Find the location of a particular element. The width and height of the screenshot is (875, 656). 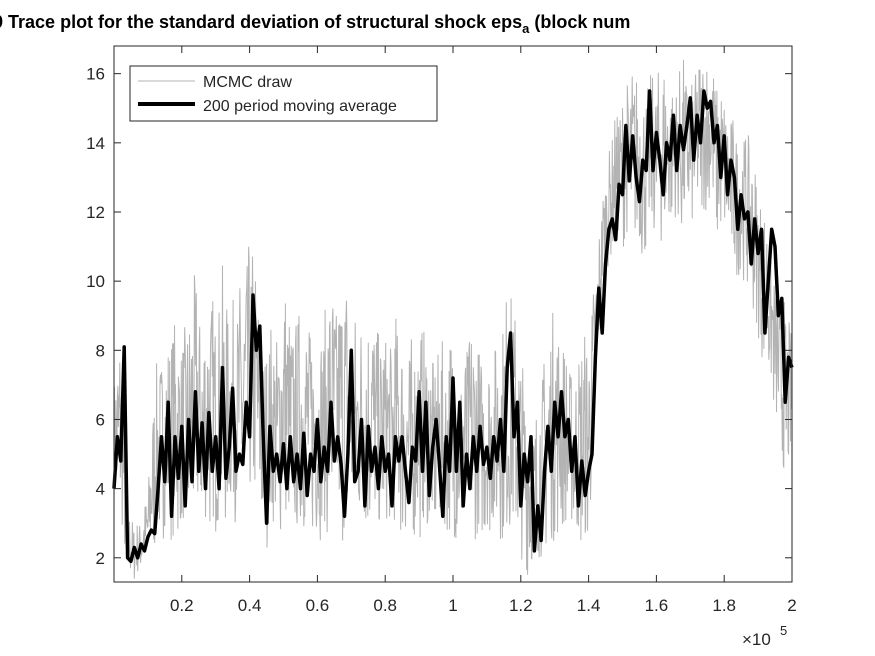

x-tick-label: 0.4 is located at coordinates (250, 605).